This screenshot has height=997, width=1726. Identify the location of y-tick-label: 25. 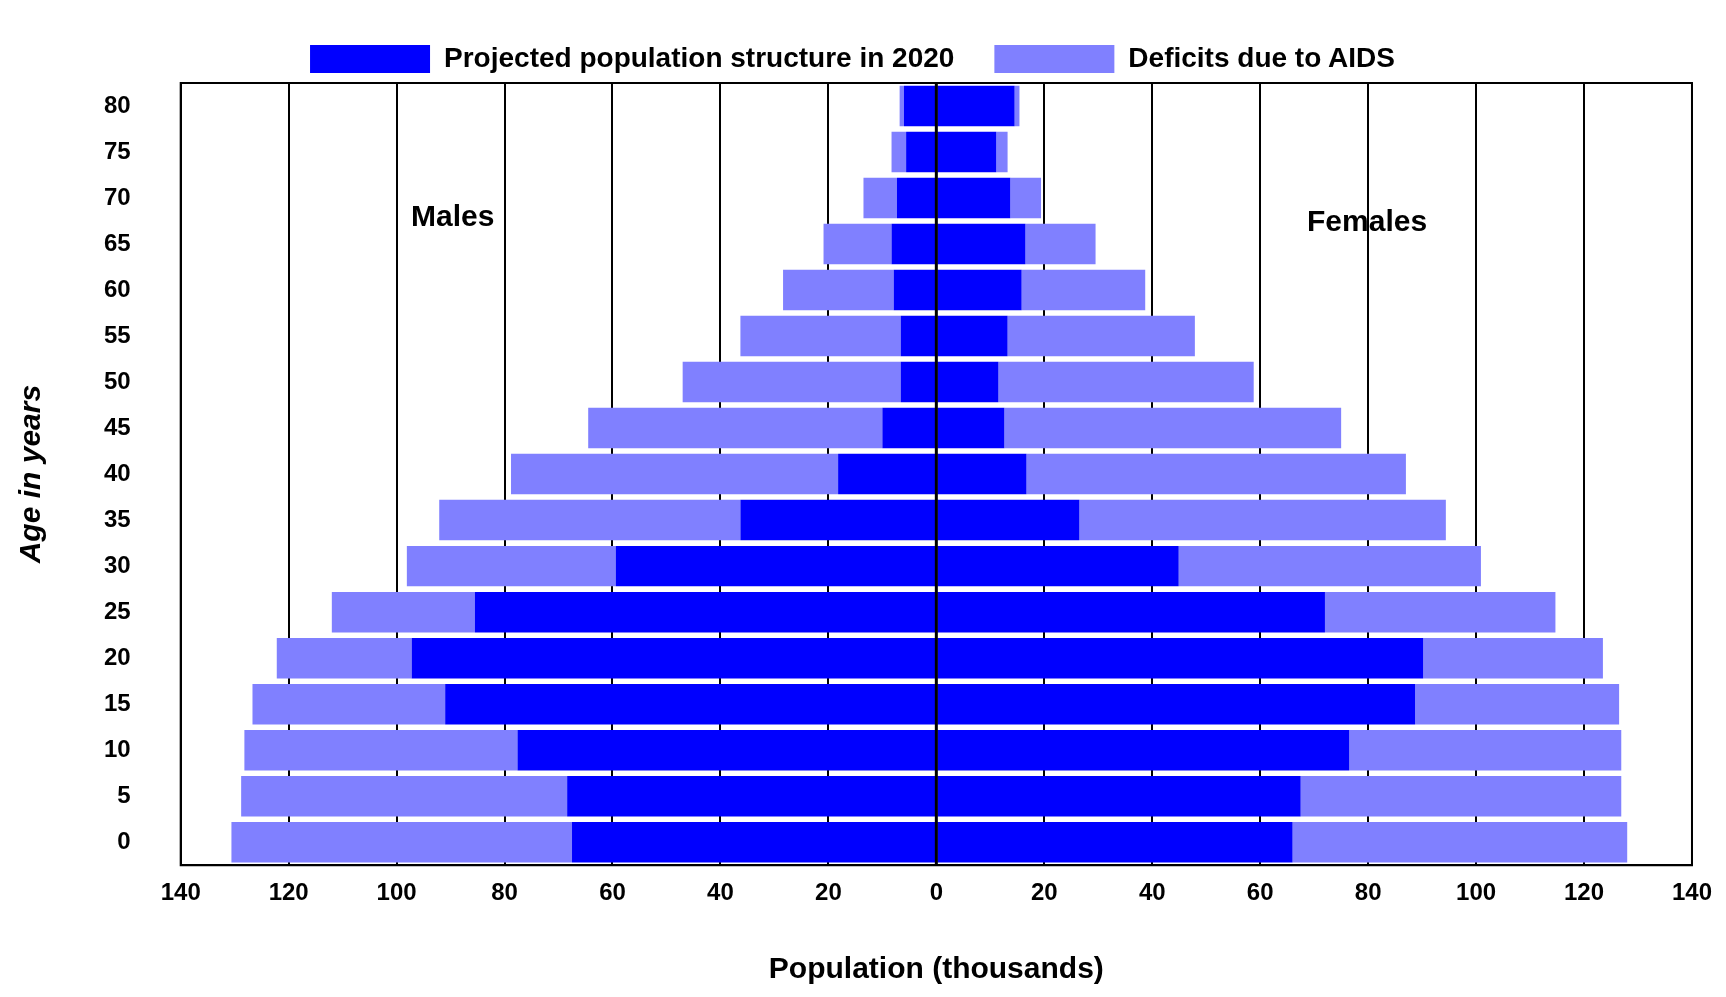
(117, 610).